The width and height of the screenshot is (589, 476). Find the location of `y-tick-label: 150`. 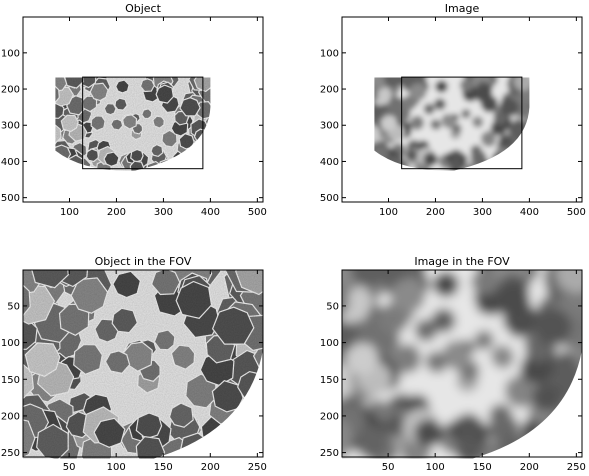

y-tick-label: 150 is located at coordinates (10, 380).